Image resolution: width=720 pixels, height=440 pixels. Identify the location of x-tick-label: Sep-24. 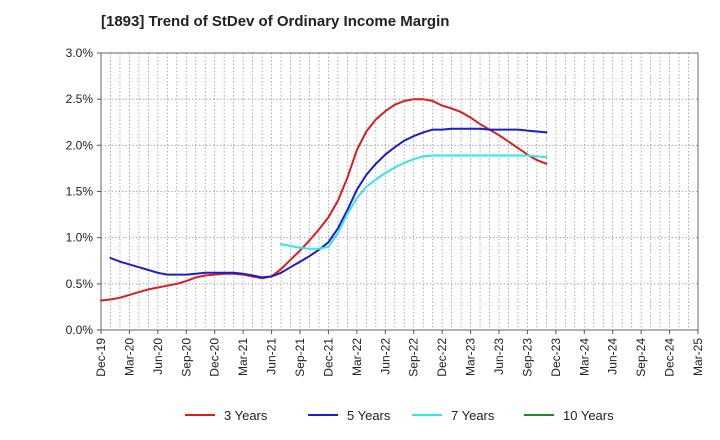
(641, 357).